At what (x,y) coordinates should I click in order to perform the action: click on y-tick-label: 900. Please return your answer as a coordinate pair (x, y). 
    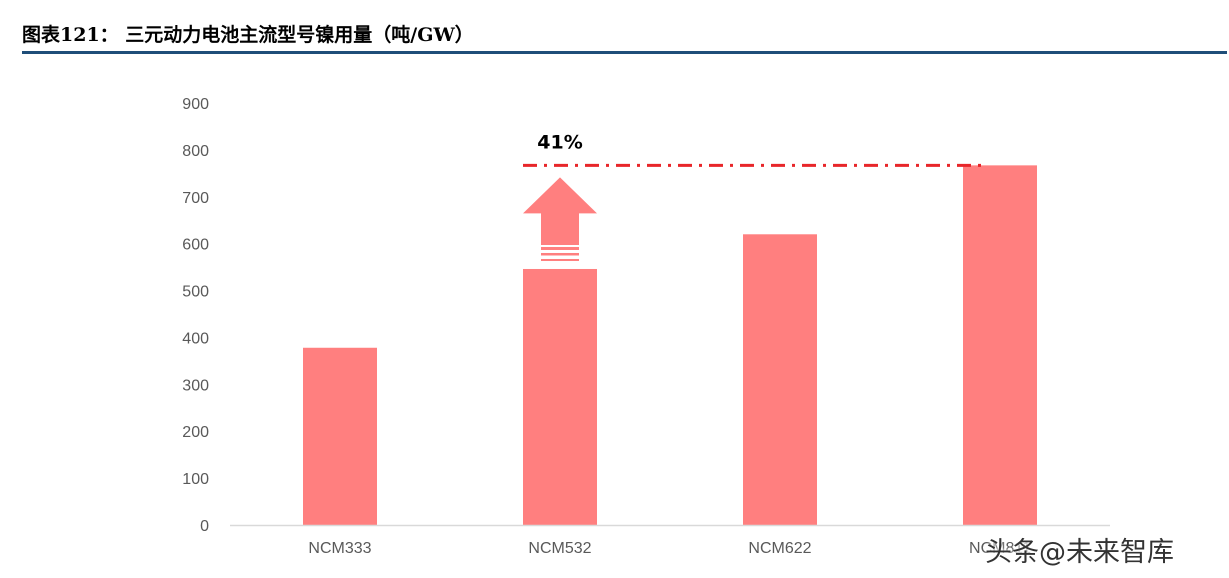
    Looking at the image, I should click on (195, 104).